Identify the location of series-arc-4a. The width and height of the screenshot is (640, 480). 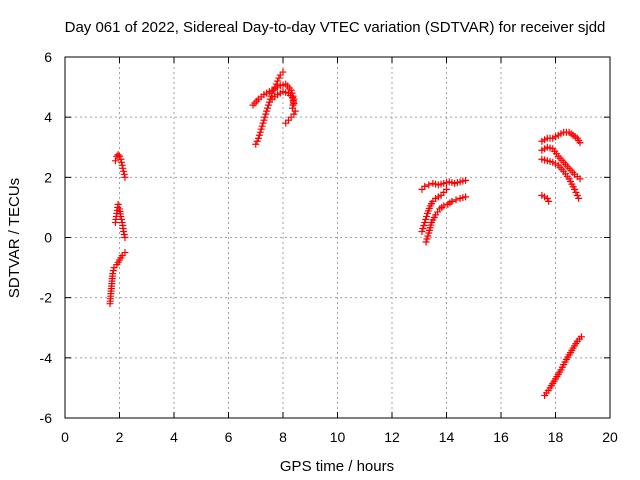
(561, 137).